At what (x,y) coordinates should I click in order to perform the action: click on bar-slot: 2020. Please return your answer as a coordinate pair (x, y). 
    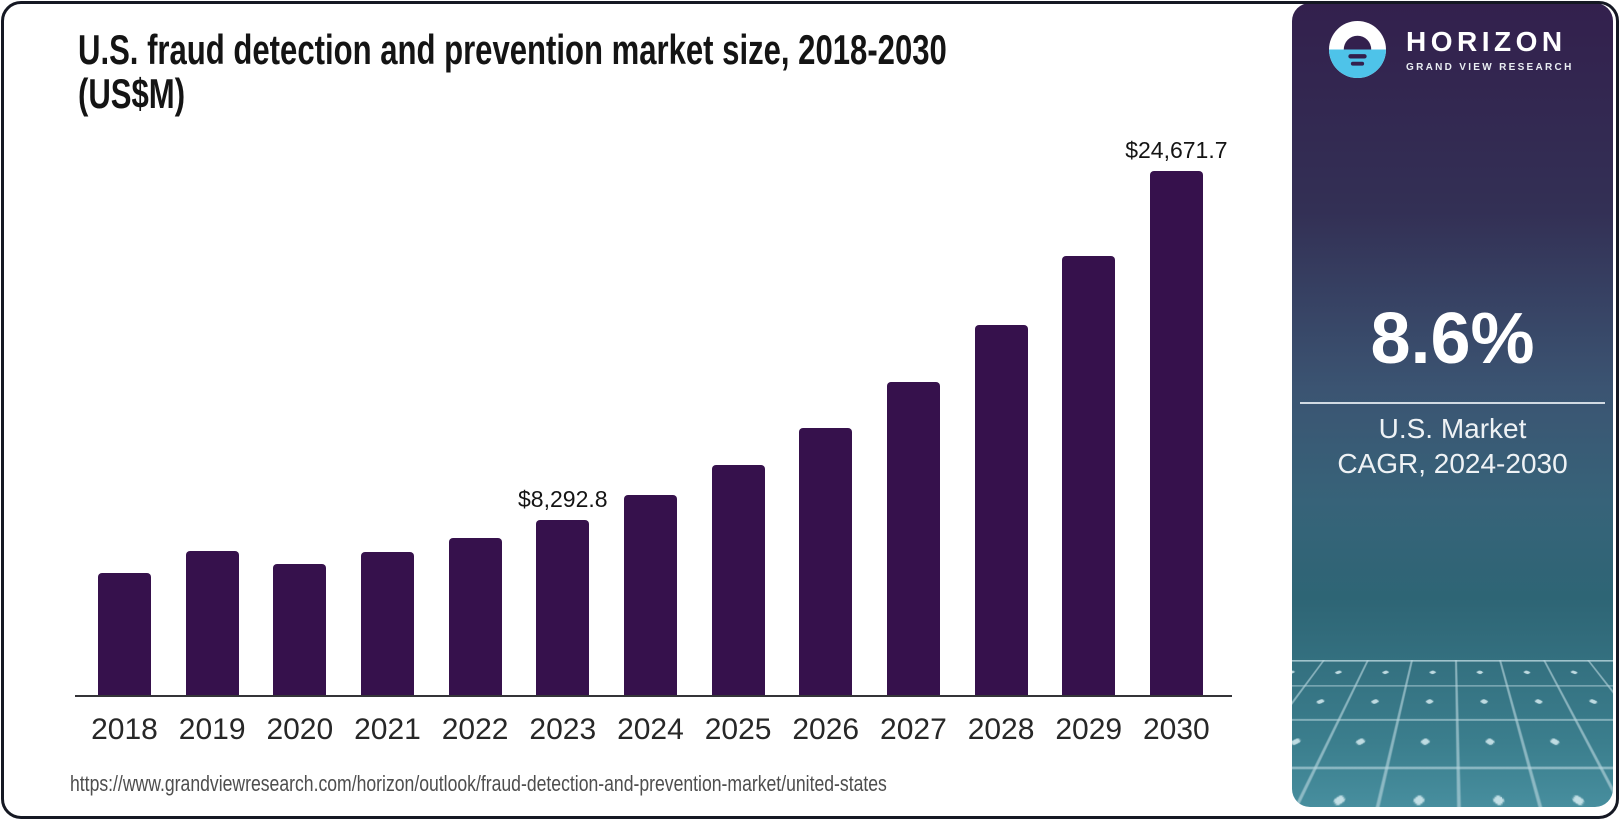
    Looking at the image, I should click on (299, 458).